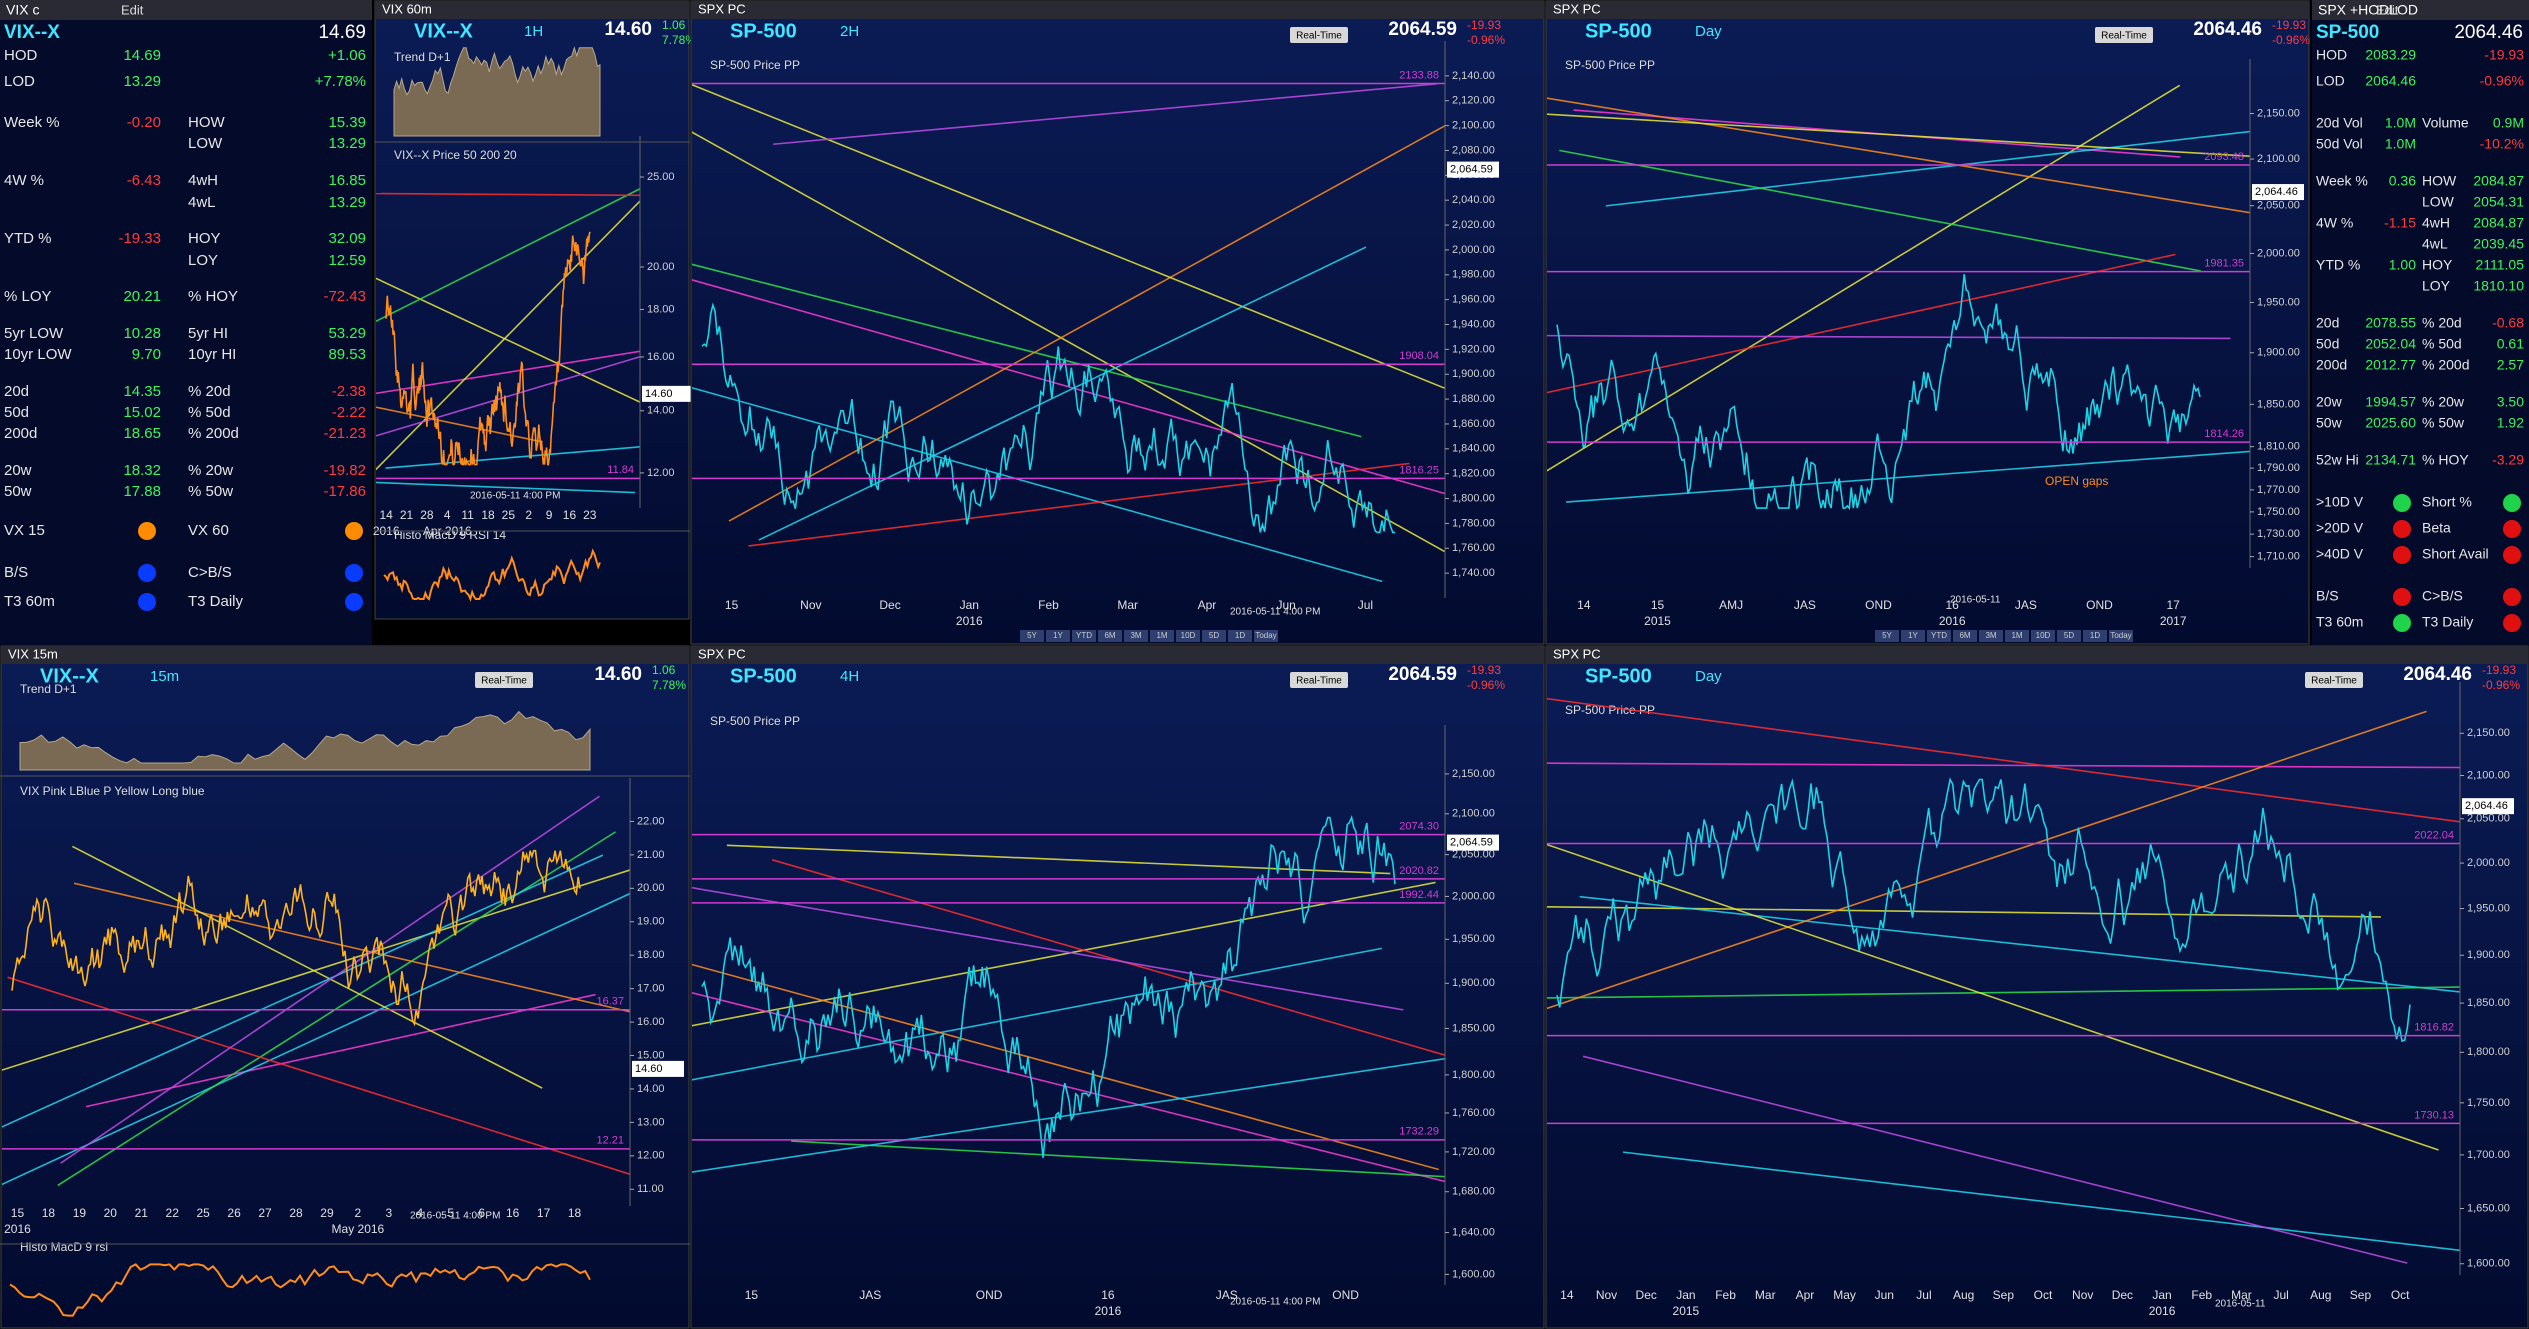 The width and height of the screenshot is (2529, 1329). I want to click on x-tick-label: 2, so click(358, 1213).